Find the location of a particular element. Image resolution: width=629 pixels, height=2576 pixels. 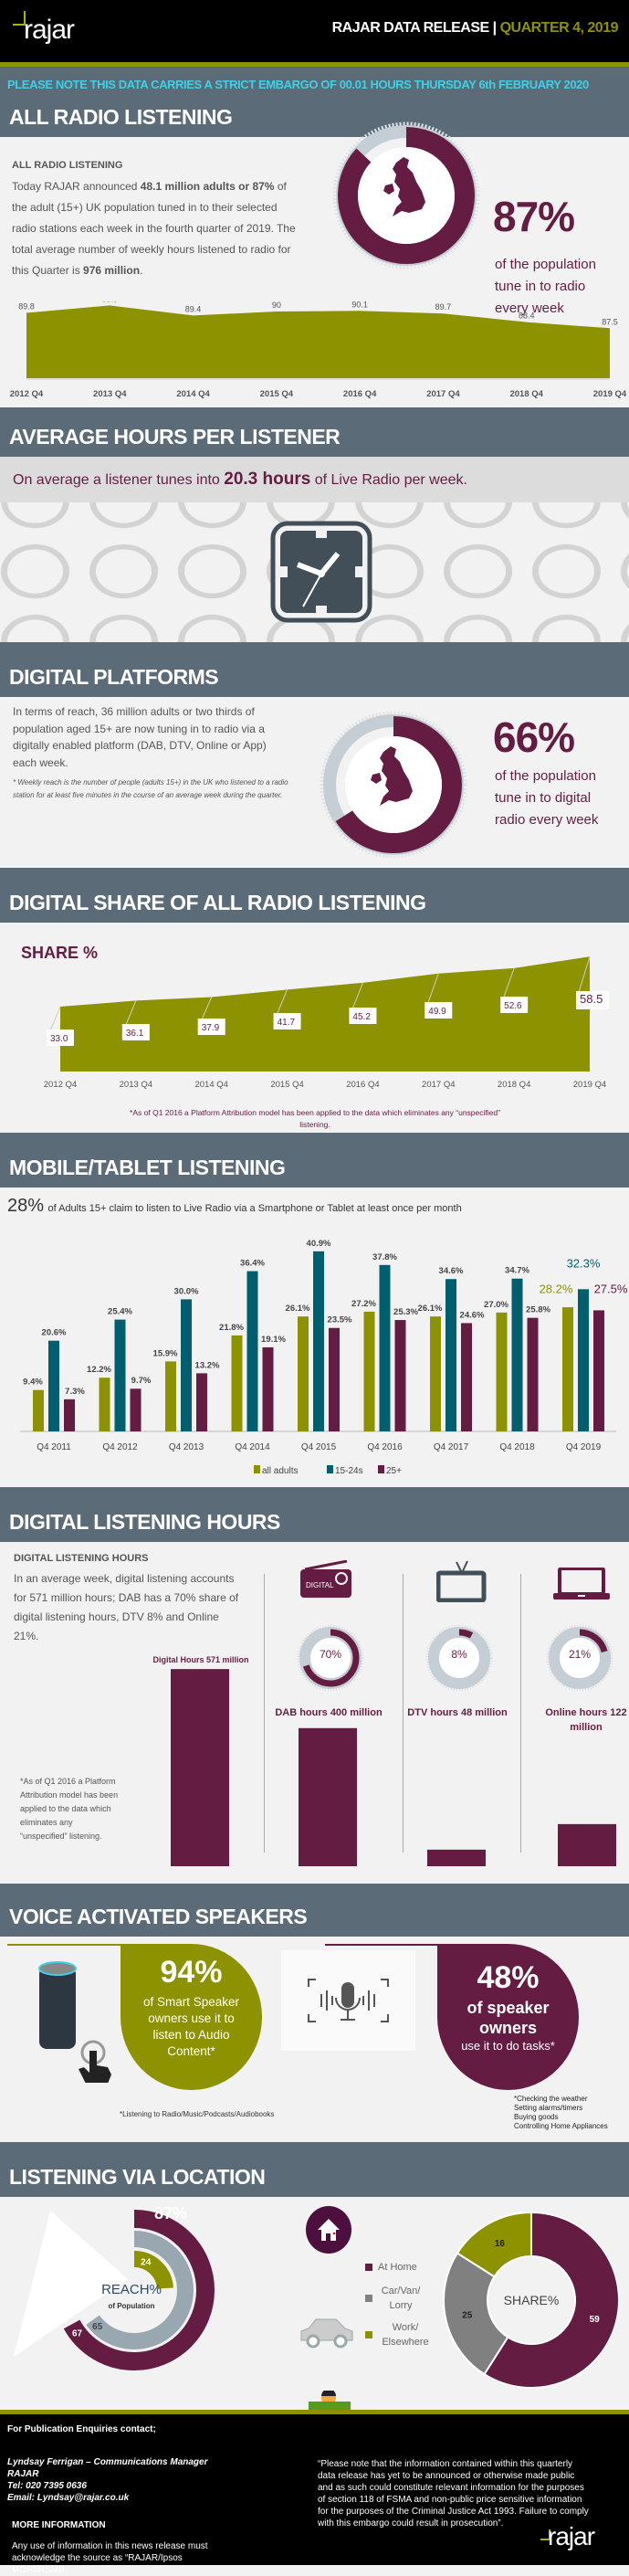

data-label: 9.4% is located at coordinates (33, 1383).